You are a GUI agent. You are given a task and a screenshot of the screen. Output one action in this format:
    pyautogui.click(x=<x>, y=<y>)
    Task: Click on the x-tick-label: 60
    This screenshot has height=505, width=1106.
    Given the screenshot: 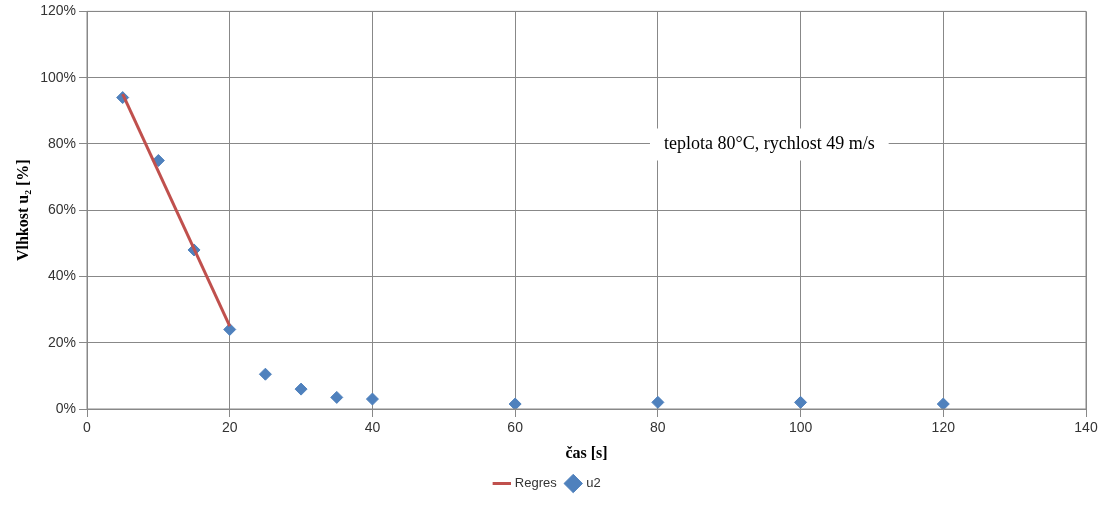 What is the action you would take?
    pyautogui.click(x=515, y=427)
    